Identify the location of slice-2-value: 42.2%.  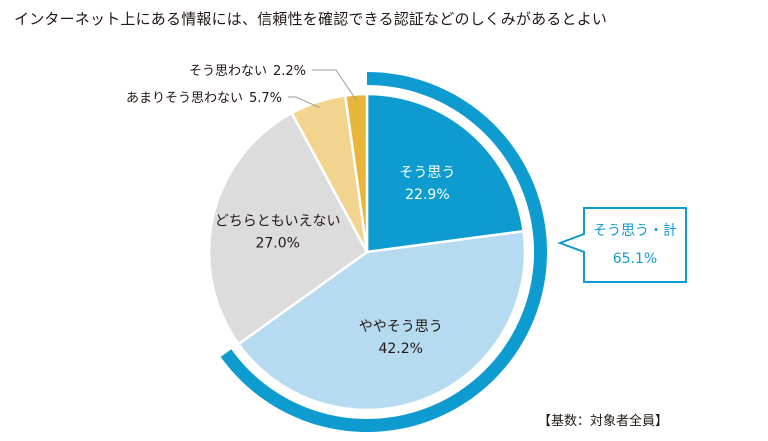
(400, 349).